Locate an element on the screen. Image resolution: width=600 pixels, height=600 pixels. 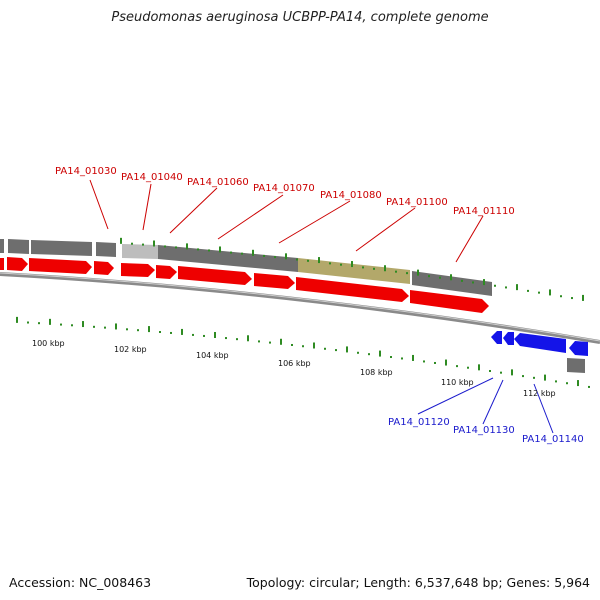
reverse-cds-track is located at coordinates (539, 343).